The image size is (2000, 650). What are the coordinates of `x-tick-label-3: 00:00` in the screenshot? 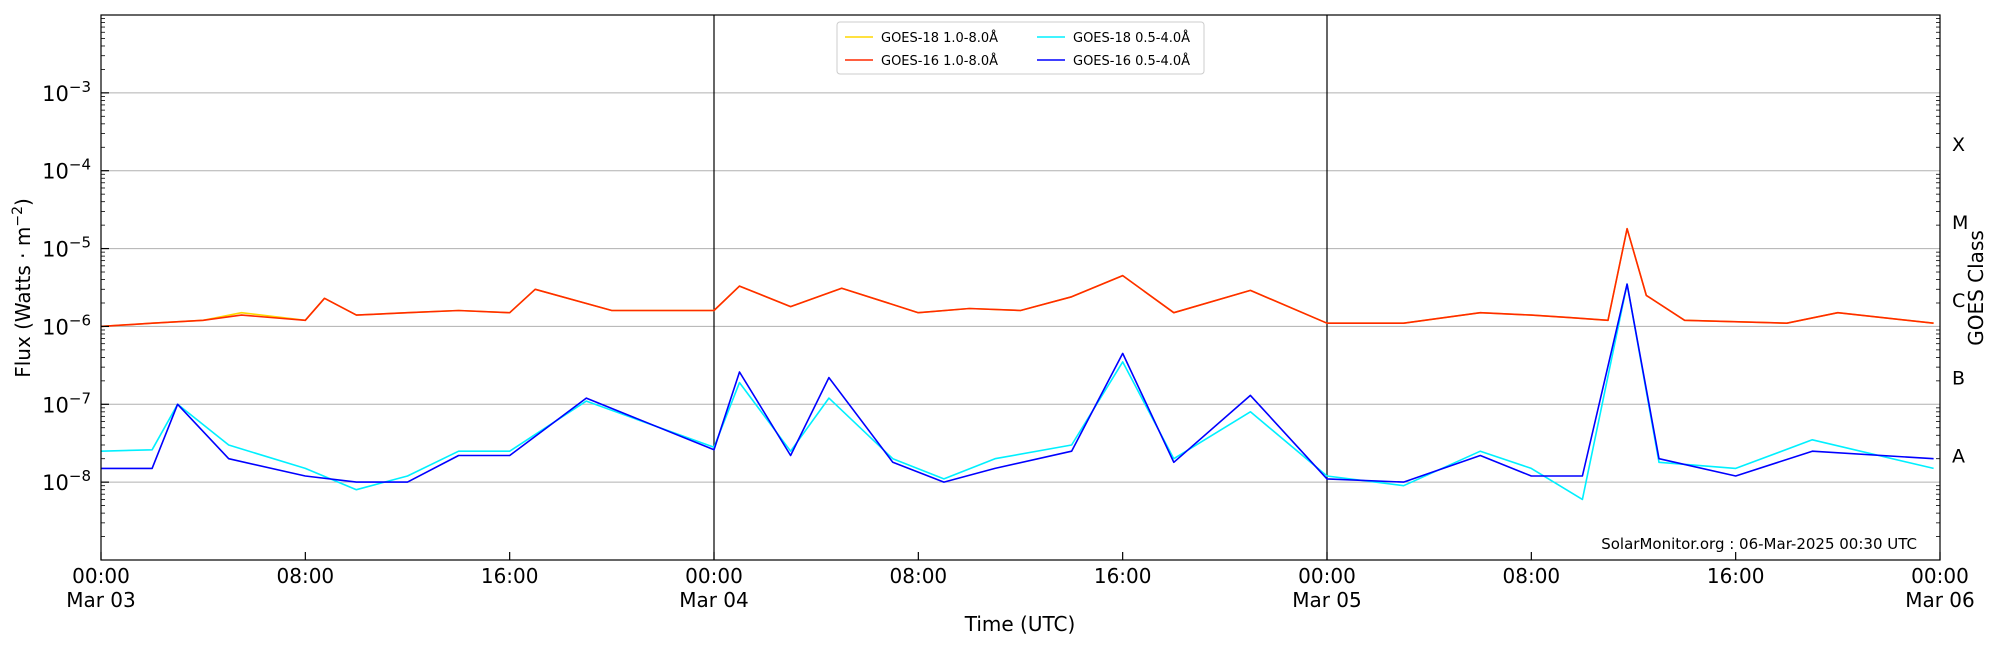 It's located at (714, 576).